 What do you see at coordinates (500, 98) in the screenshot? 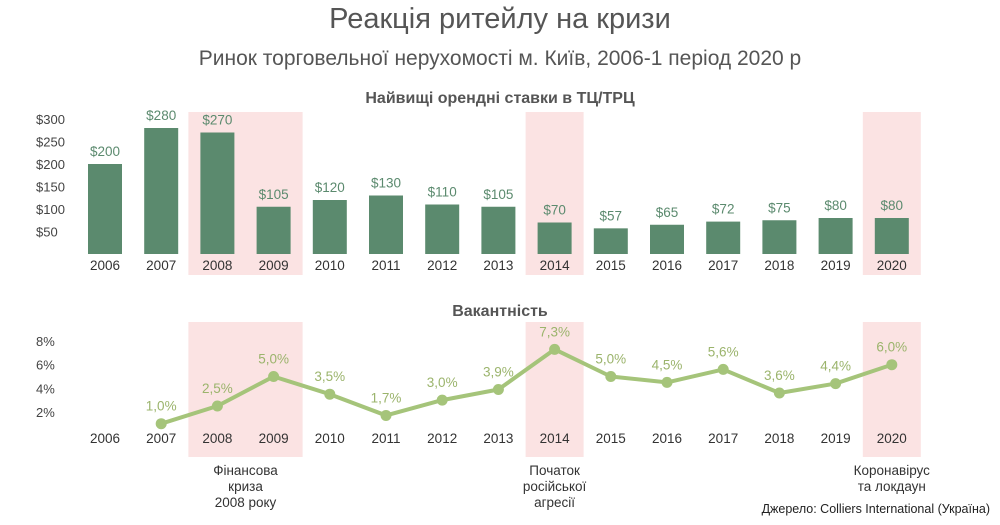
I see `rent-chart-title: Найвищі орендні ставки в ТЦ/ТРЦ` at bounding box center [500, 98].